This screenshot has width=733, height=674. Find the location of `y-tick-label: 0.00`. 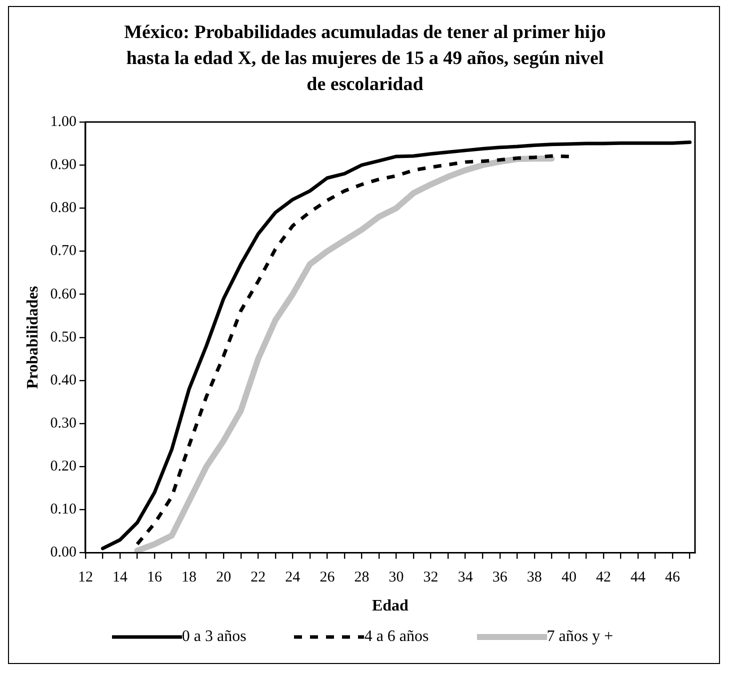

y-tick-label: 0.00 is located at coordinates (63, 552).